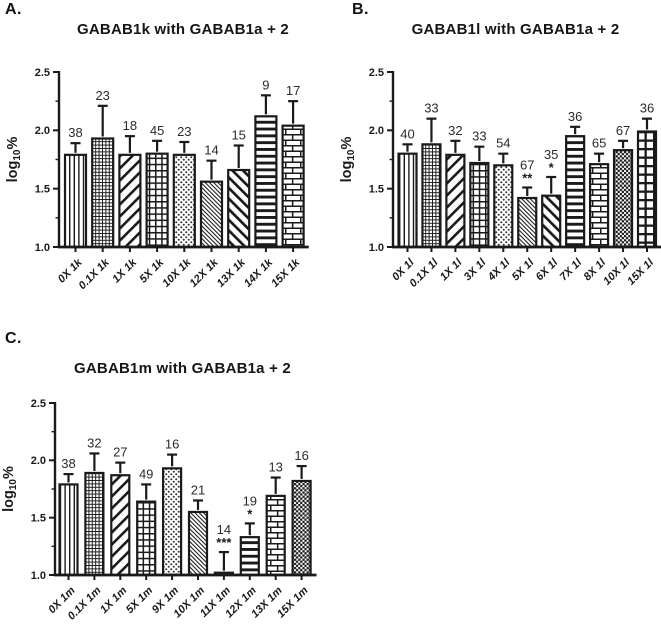 The image size is (661, 625). Describe the element at coordinates (301, 528) in the screenshot. I see `bar-15x-1m` at that location.